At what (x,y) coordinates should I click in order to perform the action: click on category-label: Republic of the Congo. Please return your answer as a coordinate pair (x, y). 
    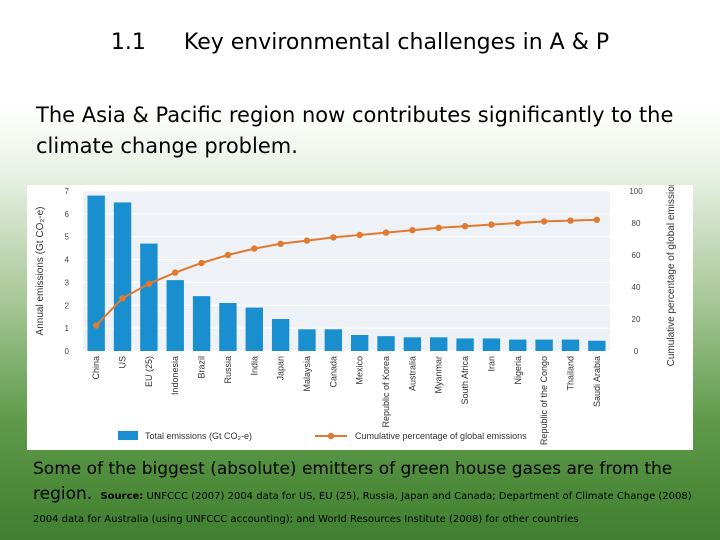
    Looking at the image, I should click on (544, 400).